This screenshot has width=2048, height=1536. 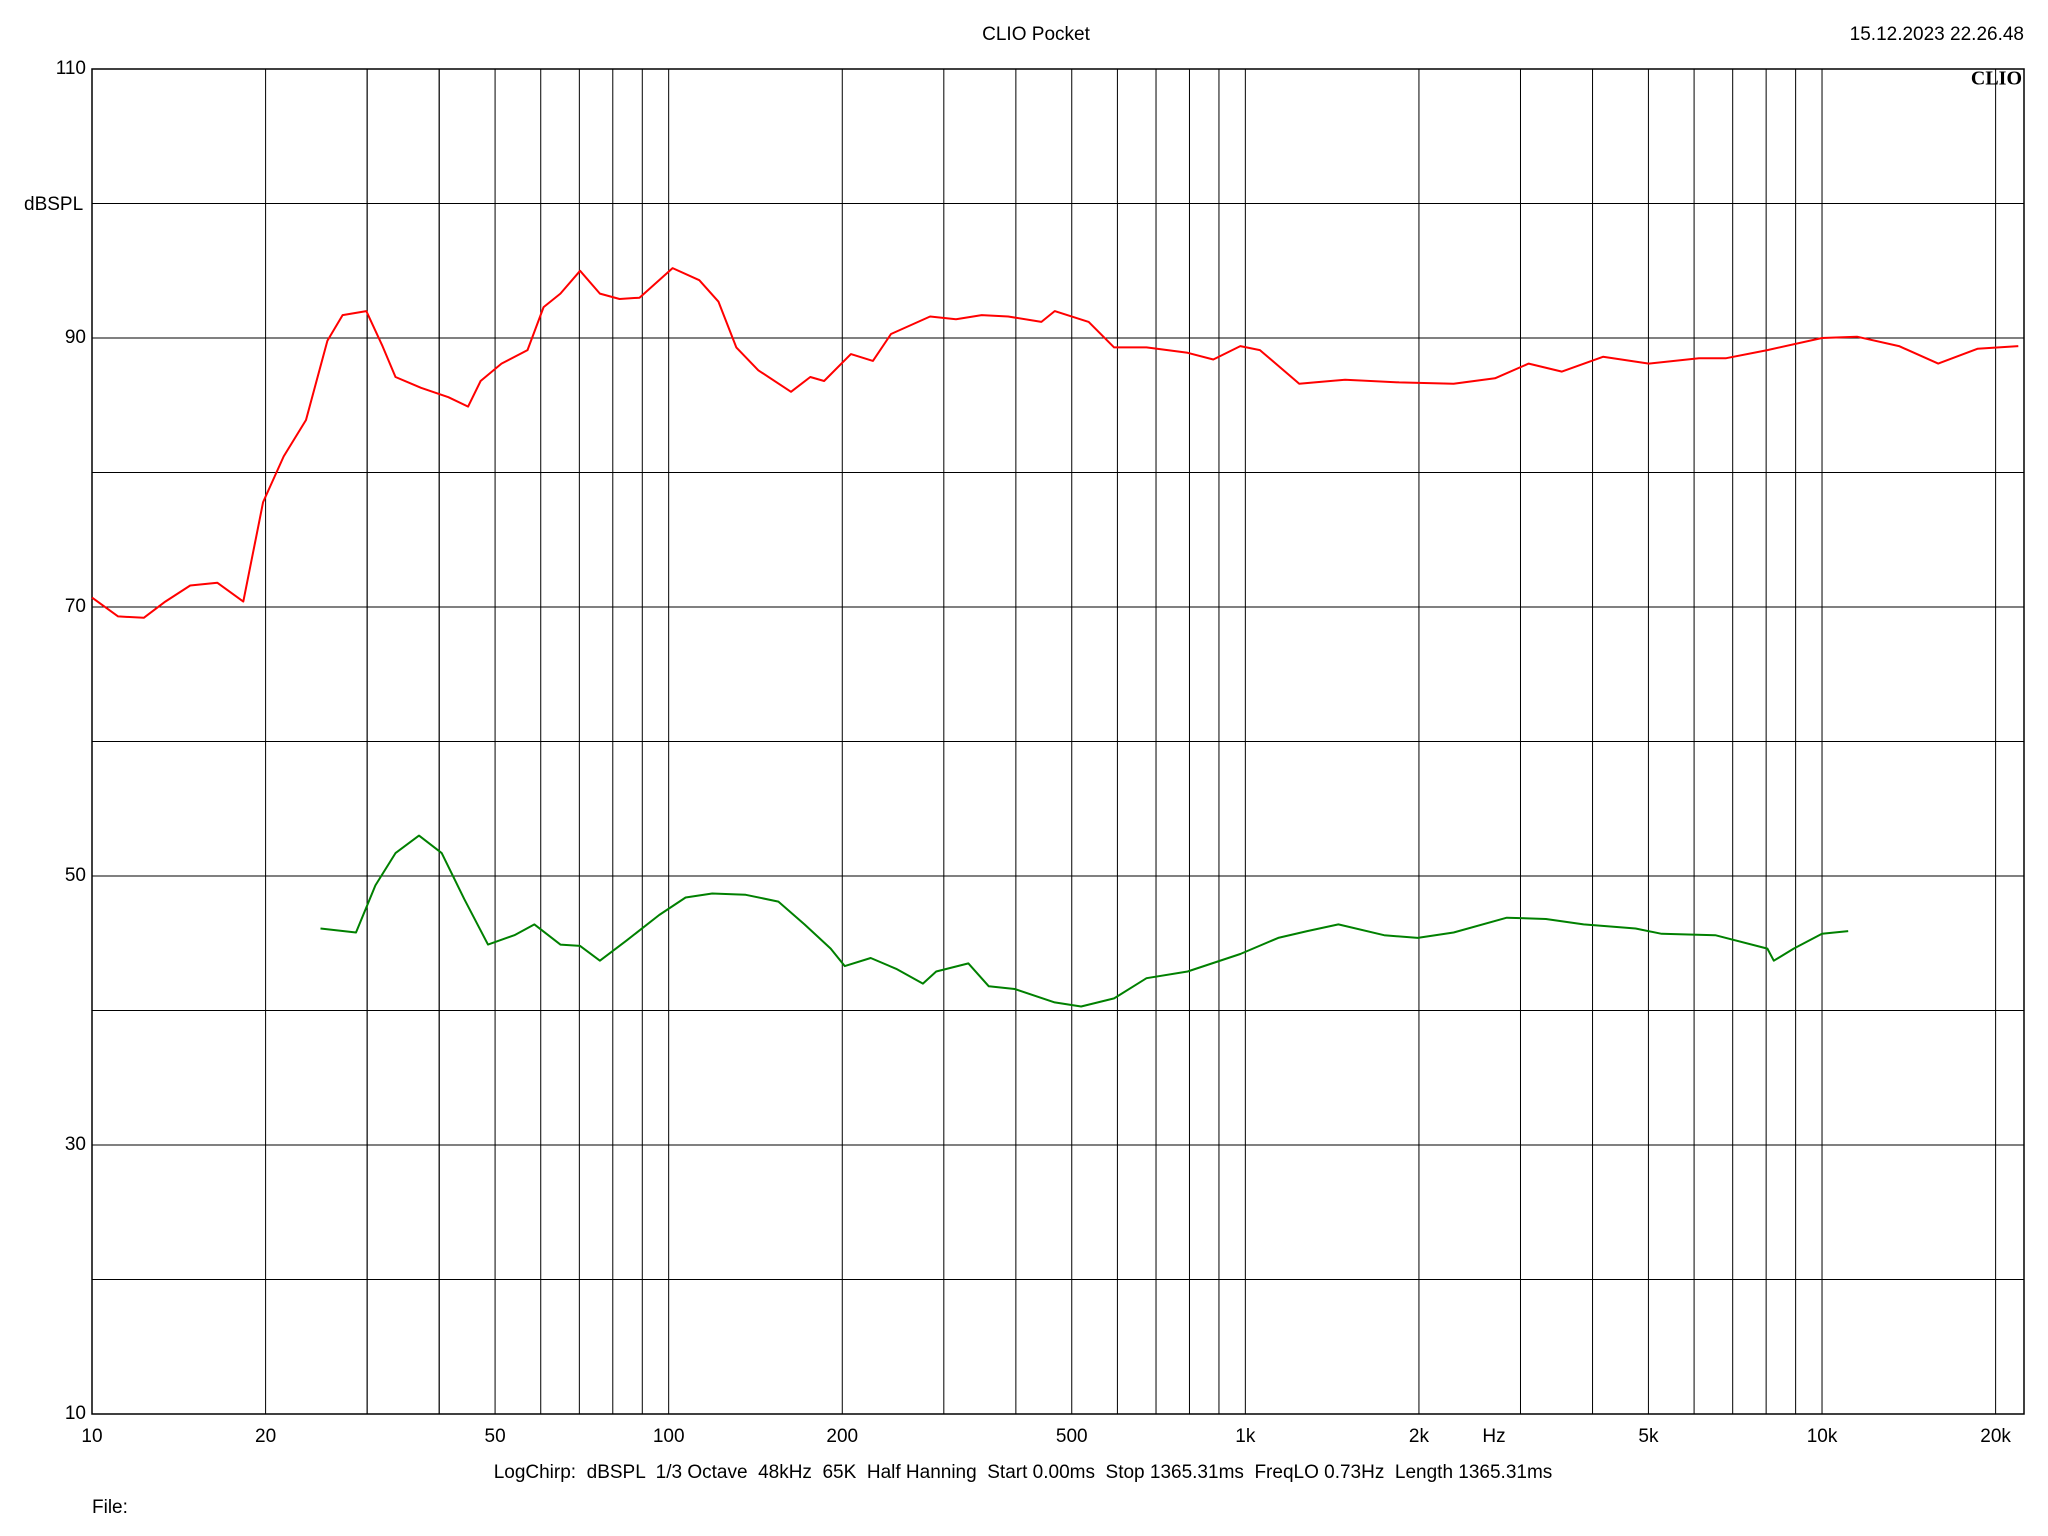 I want to click on x-tick-label: 5k, so click(x=1648, y=1436).